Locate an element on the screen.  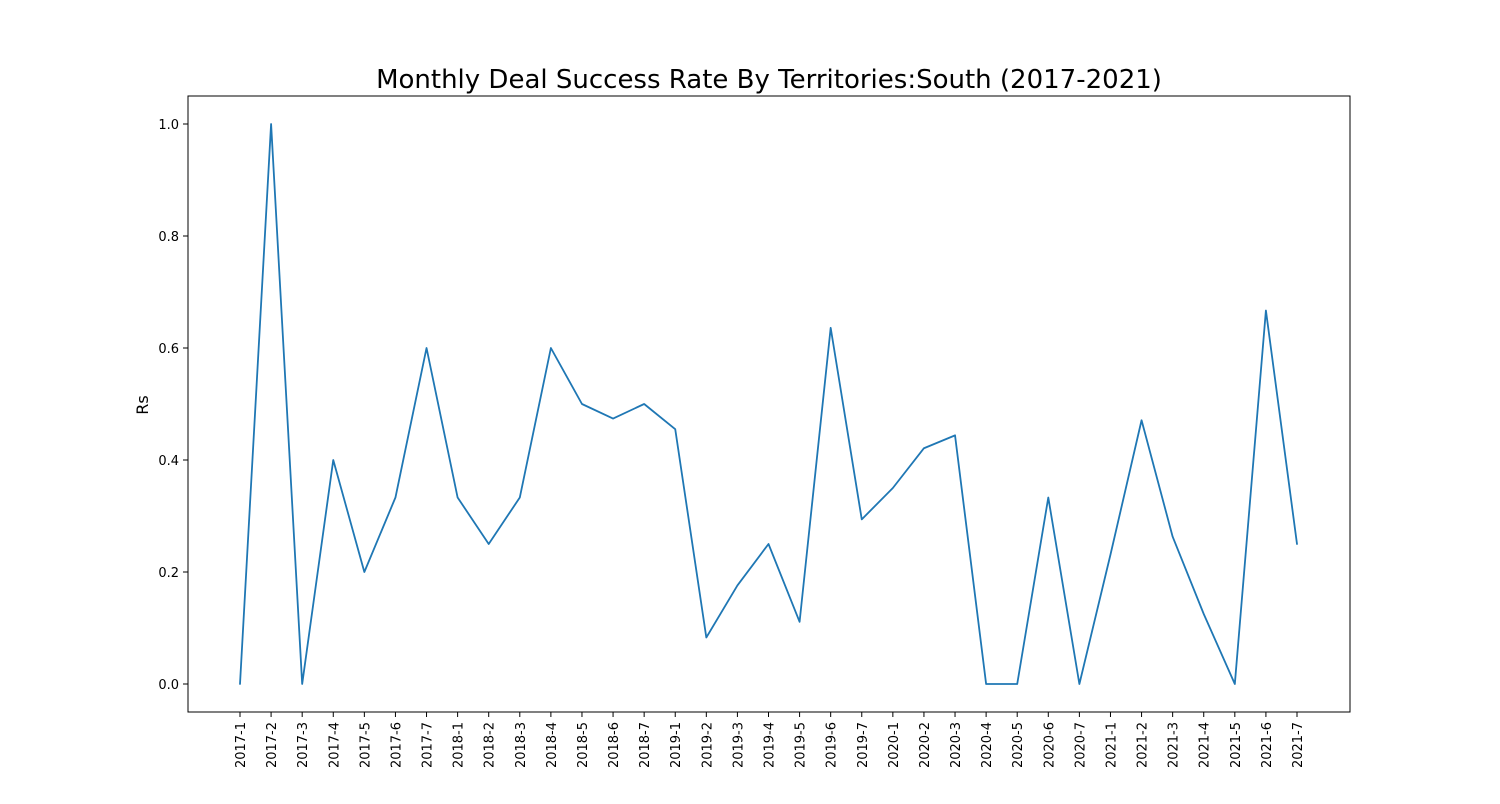
x-tick-label: 2017-4 is located at coordinates (334, 745).